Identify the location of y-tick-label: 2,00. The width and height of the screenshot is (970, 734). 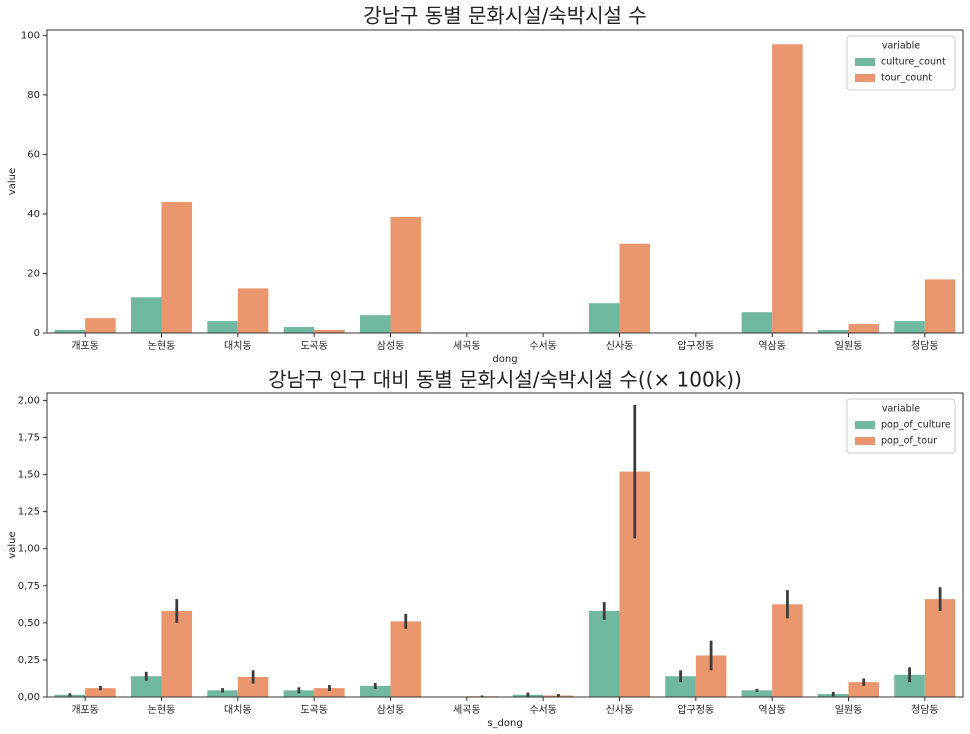
(29, 400).